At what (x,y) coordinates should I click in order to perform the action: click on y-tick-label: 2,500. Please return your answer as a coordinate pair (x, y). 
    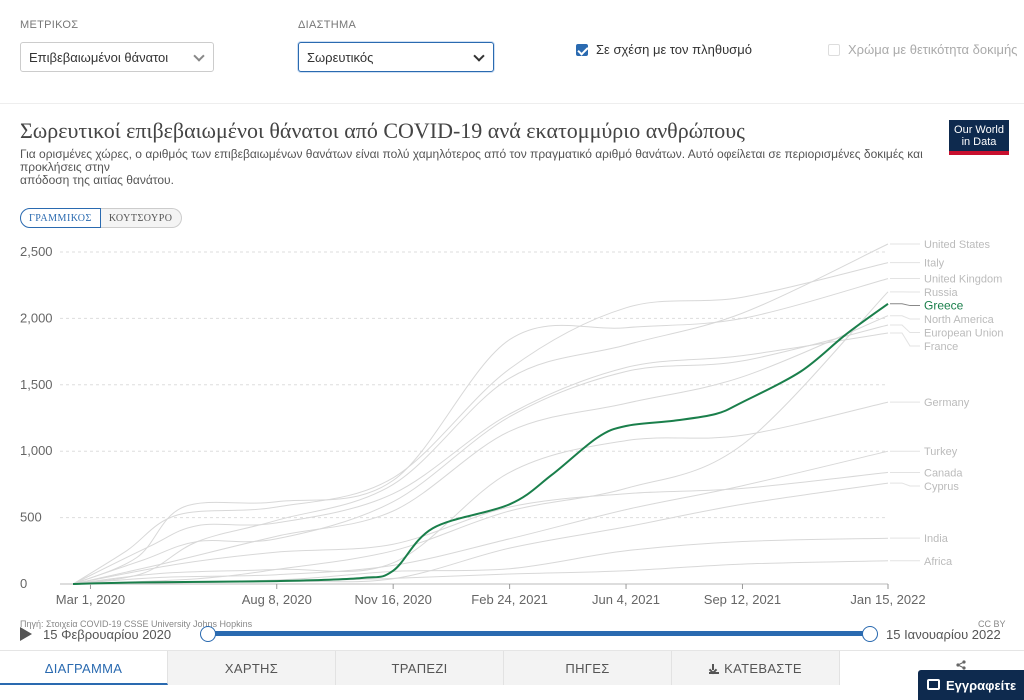
    Looking at the image, I should click on (36, 251).